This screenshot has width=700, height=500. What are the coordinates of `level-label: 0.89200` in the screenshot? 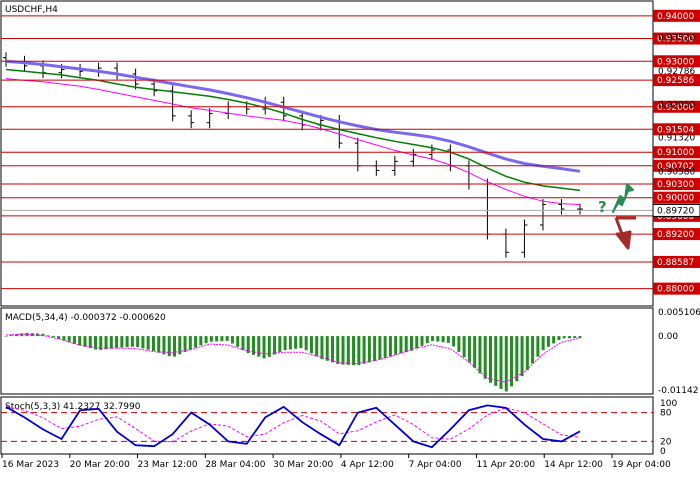 It's located at (675, 235).